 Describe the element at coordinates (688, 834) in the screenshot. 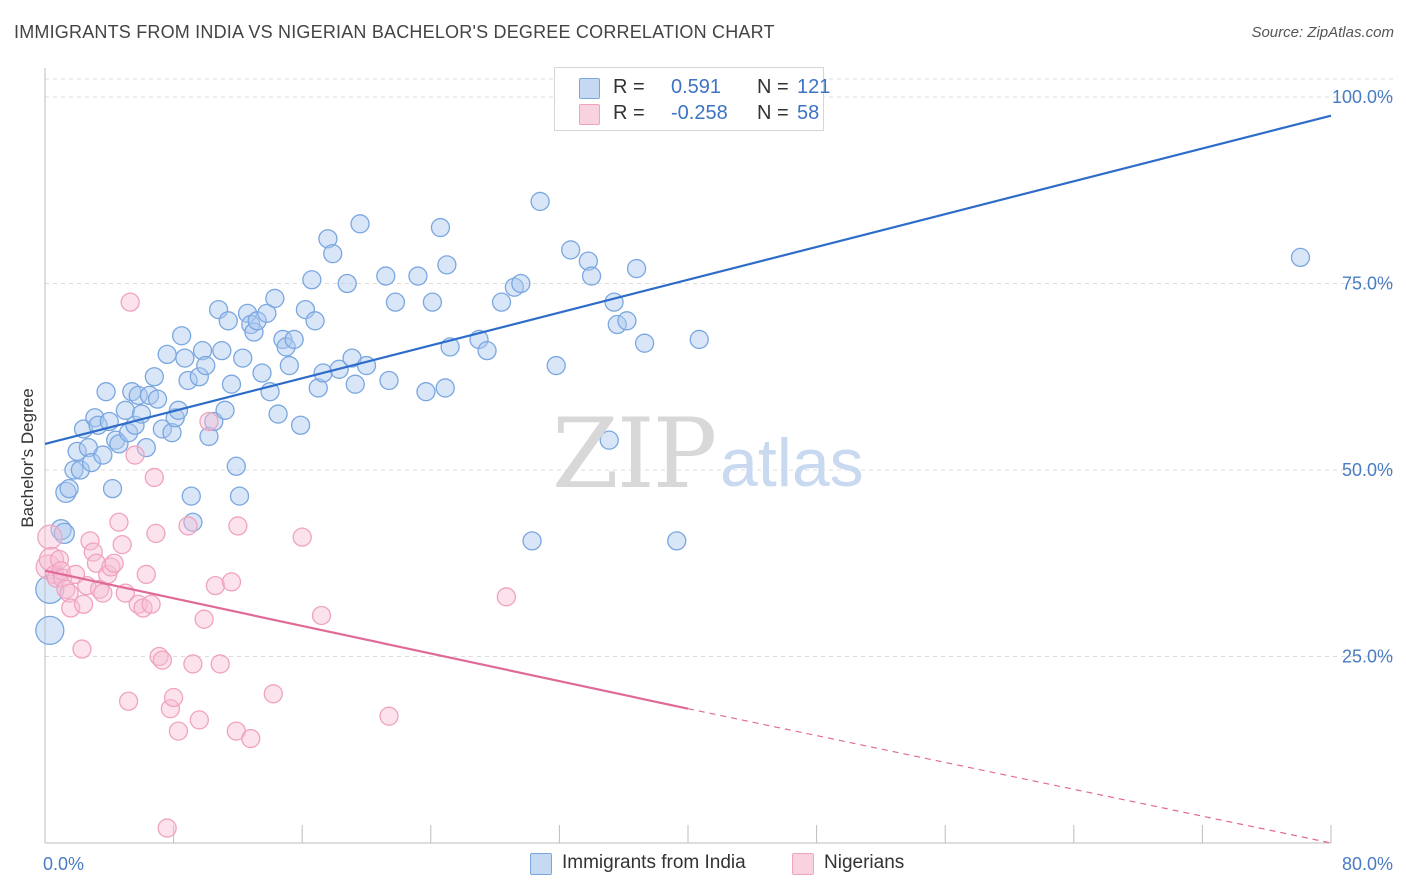

I see `x-axis-ticks` at that location.